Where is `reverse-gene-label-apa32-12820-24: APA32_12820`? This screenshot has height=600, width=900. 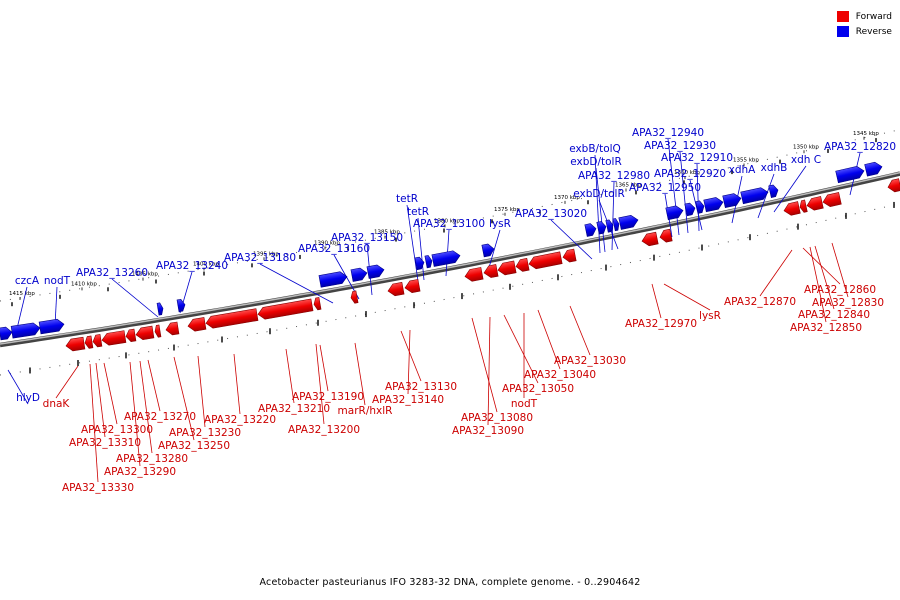 reverse-gene-label-apa32-12820-24: APA32_12820 is located at coordinates (860, 147).